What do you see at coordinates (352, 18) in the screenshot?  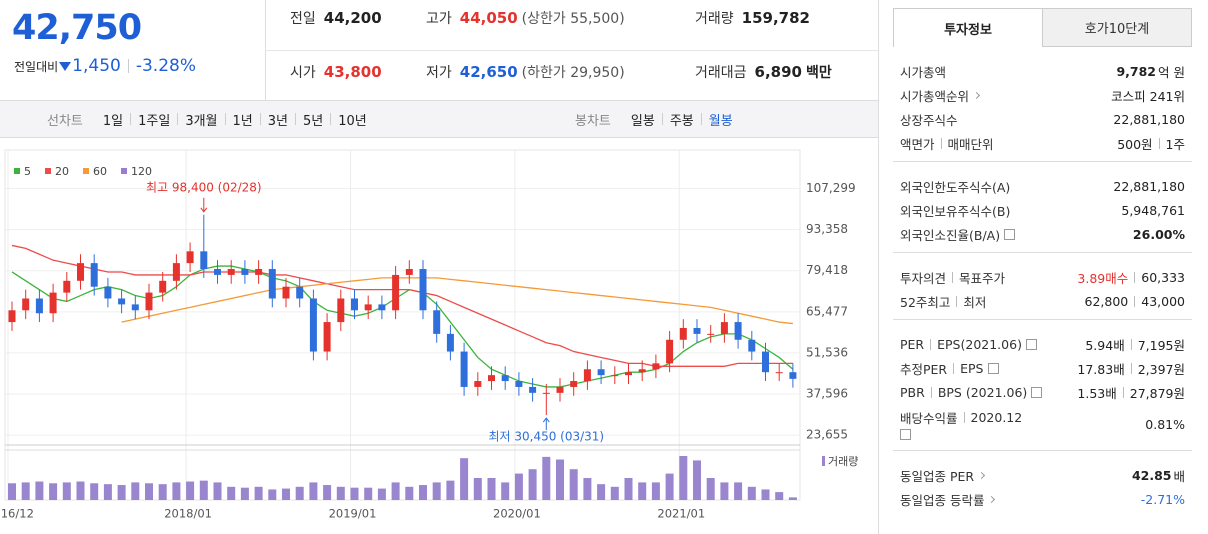 I see `quote-value: 44,200` at bounding box center [352, 18].